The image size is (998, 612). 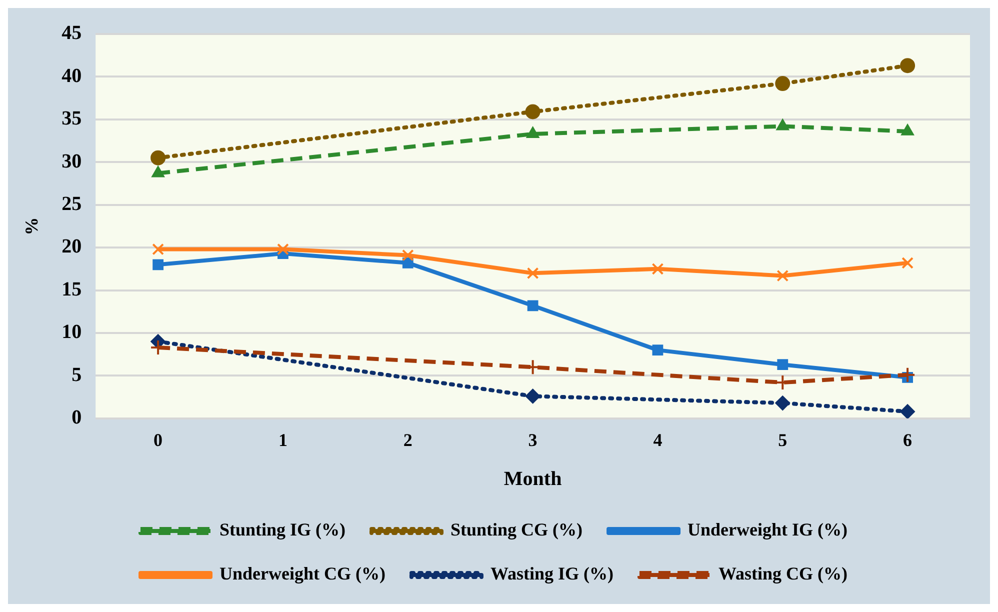 I want to click on x-tick-label: 2, so click(x=407, y=440).